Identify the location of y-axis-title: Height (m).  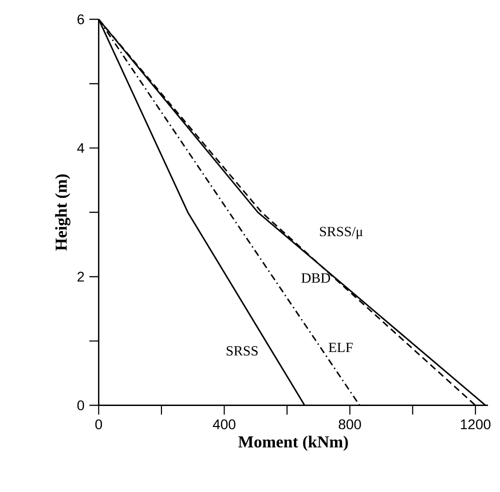
(62, 212).